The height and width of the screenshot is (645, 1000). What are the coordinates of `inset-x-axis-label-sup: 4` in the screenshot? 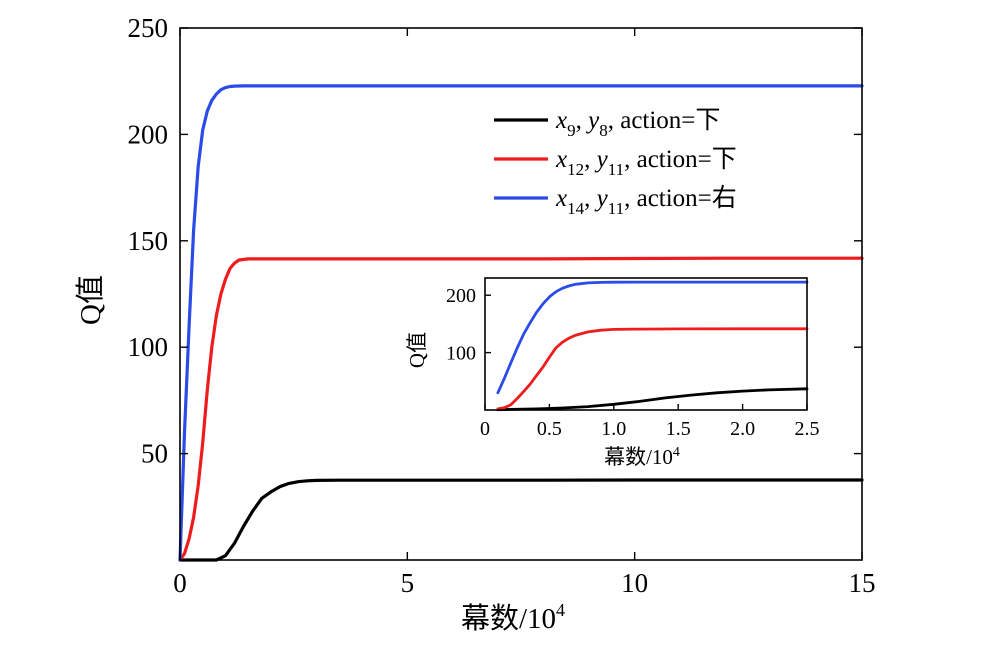 It's located at (676, 452).